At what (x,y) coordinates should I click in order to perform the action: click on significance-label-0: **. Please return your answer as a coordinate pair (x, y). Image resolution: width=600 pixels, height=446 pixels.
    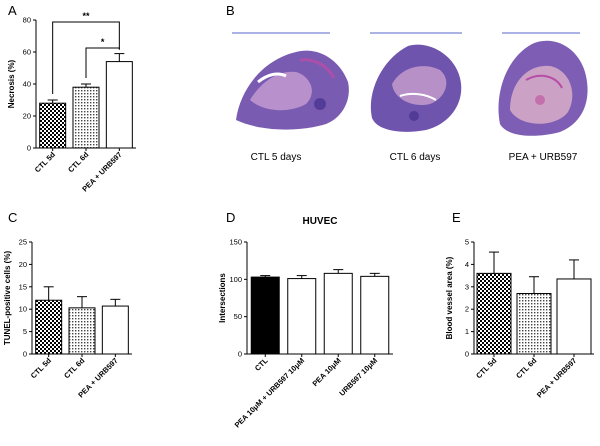
    Looking at the image, I should click on (86, 16).